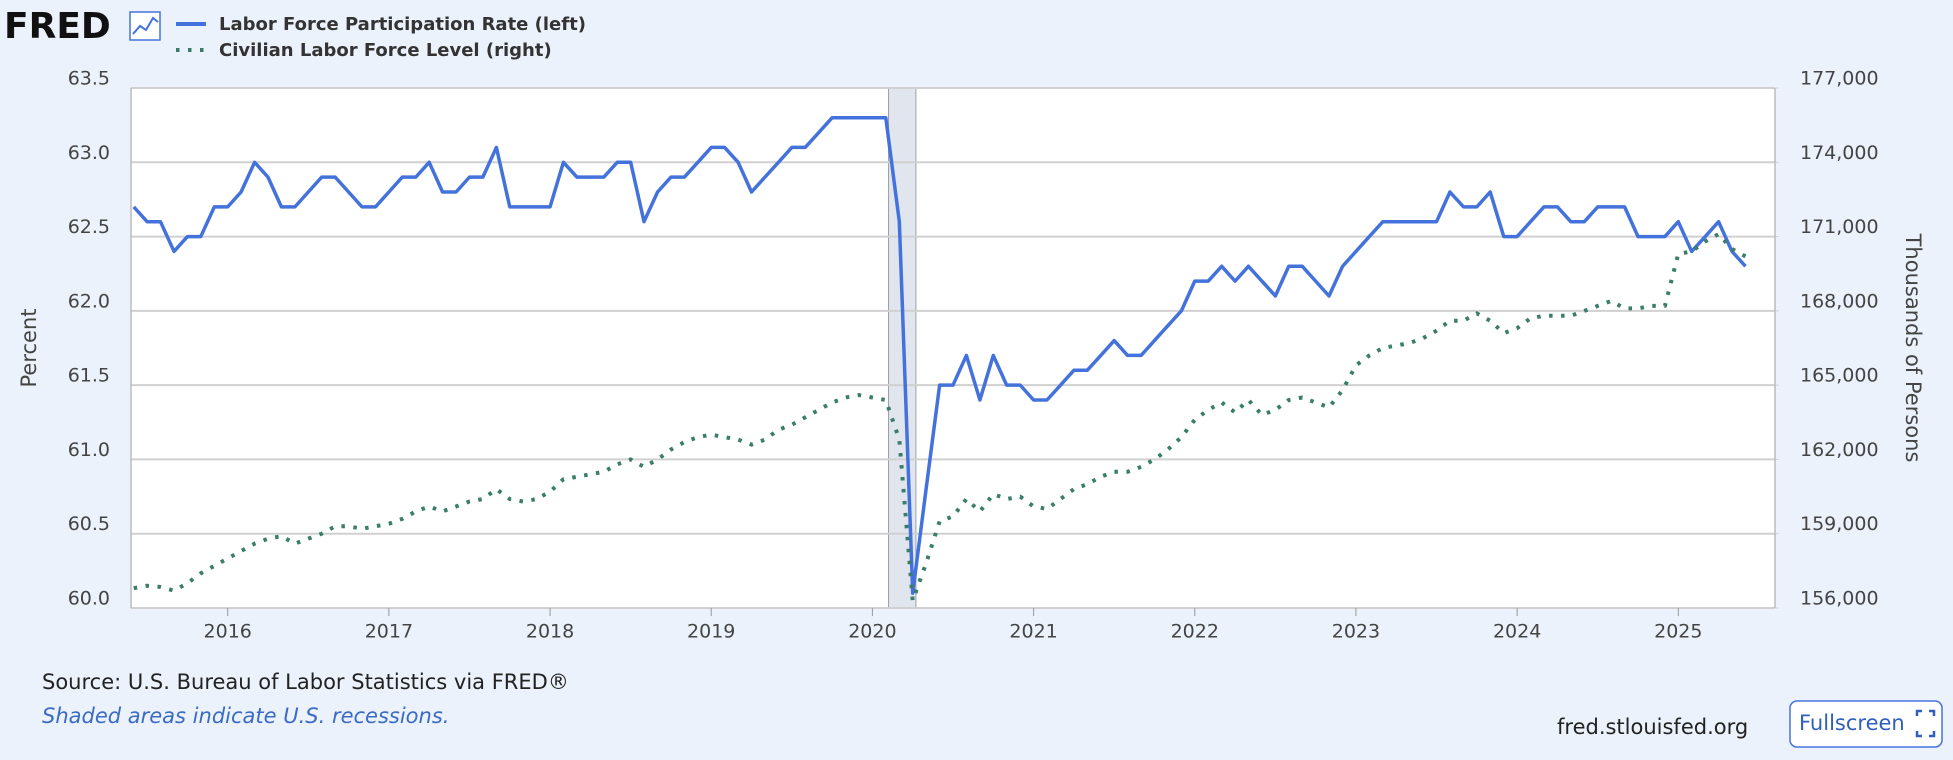 Image resolution: width=1953 pixels, height=760 pixels. What do you see at coordinates (1839, 599) in the screenshot?
I see `y2-tick-label: 156,000` at bounding box center [1839, 599].